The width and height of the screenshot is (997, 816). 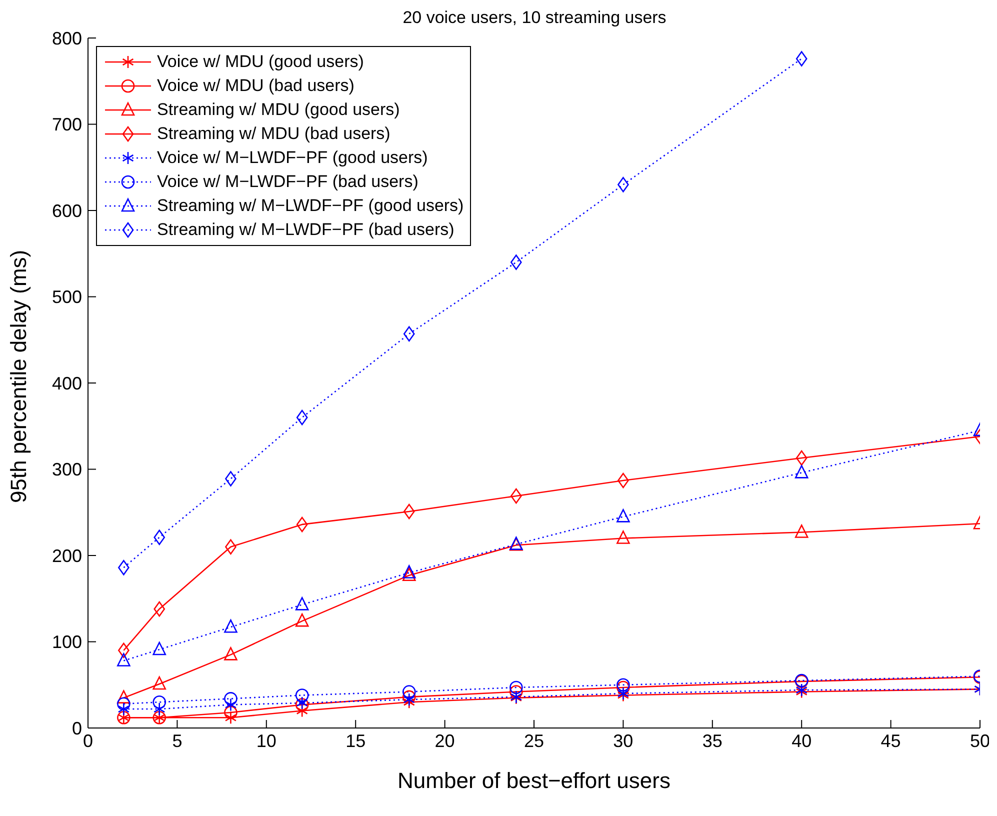 What do you see at coordinates (266, 740) in the screenshot?
I see `x-tick-label: 10` at bounding box center [266, 740].